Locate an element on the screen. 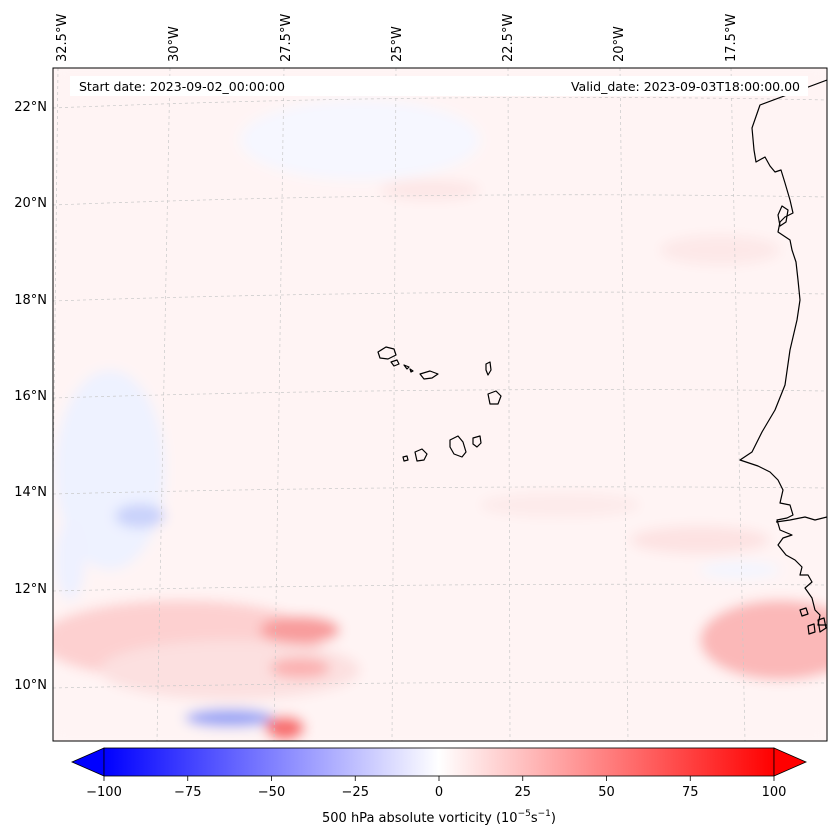 The image size is (837, 839). lat-label-20n: 20°N is located at coordinates (30, 203).